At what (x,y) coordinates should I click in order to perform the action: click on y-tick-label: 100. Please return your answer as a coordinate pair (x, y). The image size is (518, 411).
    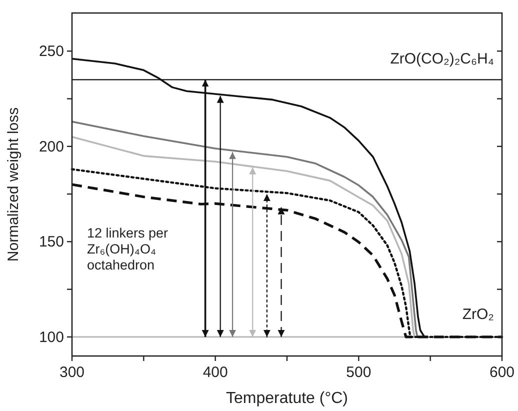
    Looking at the image, I should click on (51, 337).